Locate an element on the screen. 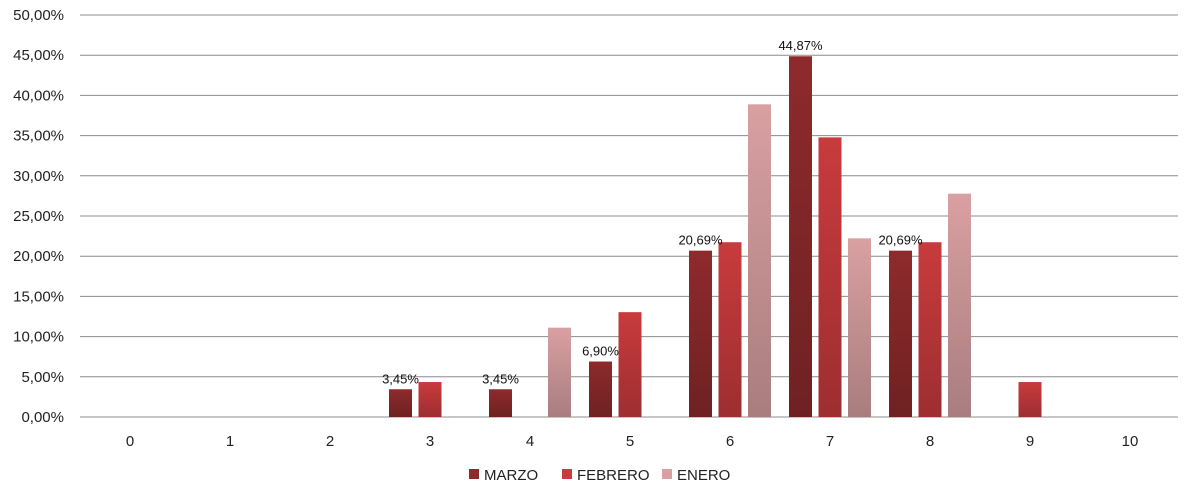  x-tick-label: 5 is located at coordinates (630, 441).